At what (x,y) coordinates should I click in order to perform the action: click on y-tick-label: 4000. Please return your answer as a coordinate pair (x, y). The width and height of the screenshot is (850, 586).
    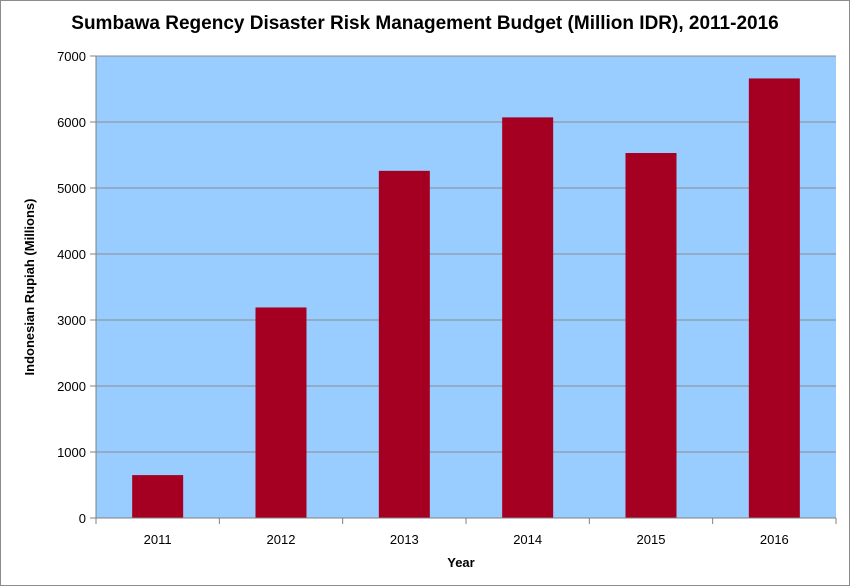
    Looking at the image, I should click on (71, 254).